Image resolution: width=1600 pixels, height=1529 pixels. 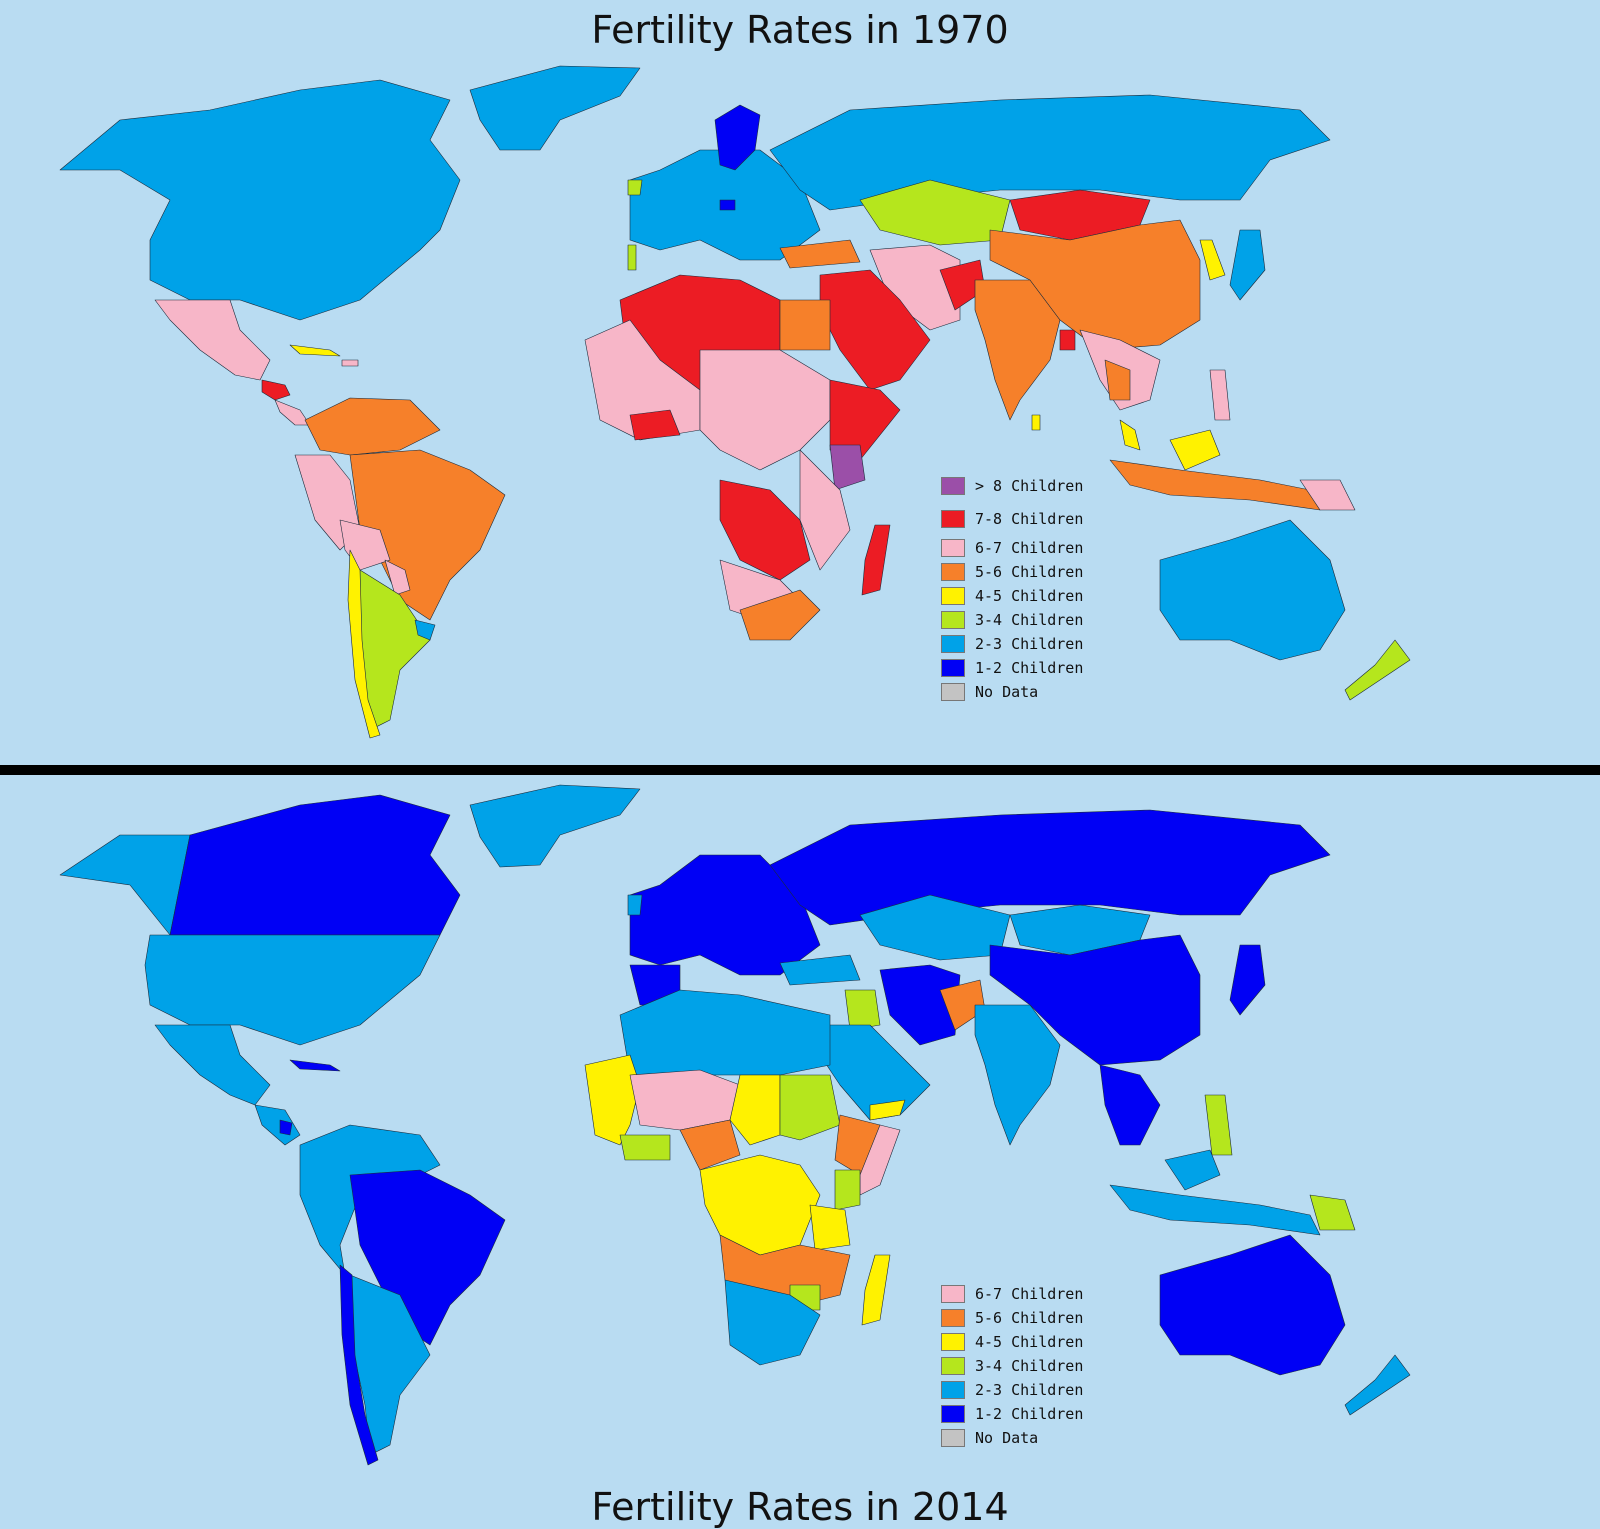 I want to click on region-ethiopia-somalia, so click(x=865, y=420).